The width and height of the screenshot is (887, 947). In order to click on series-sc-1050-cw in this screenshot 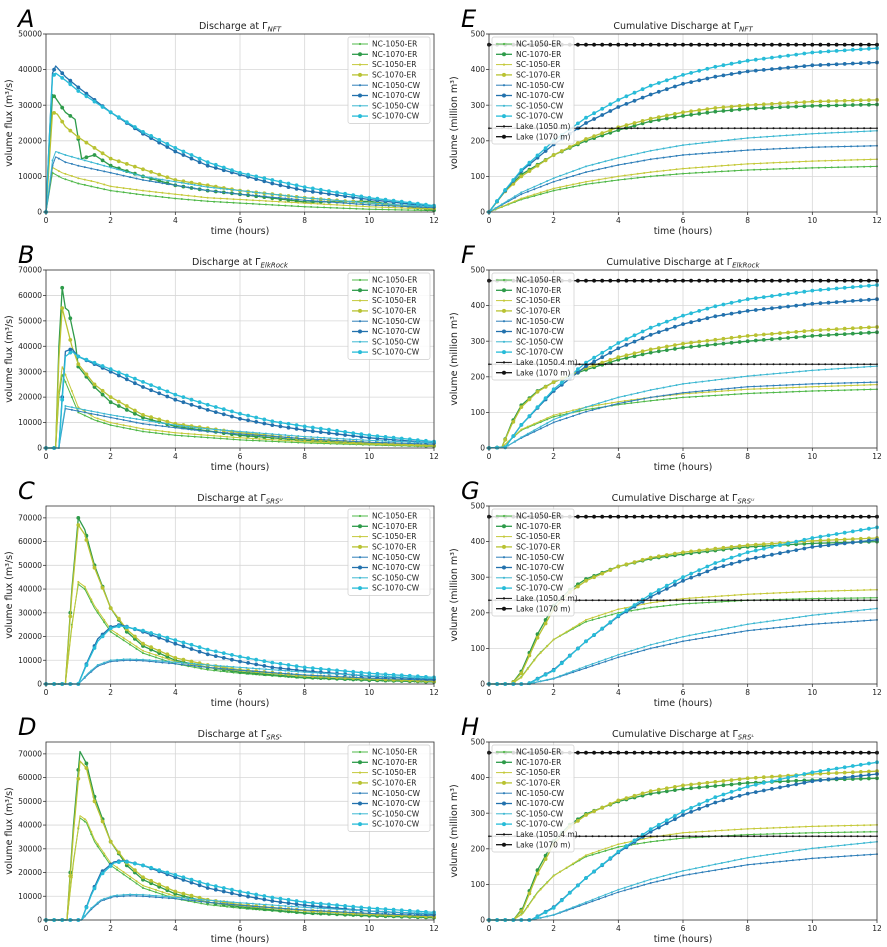, I will do `click(683, 171)`.